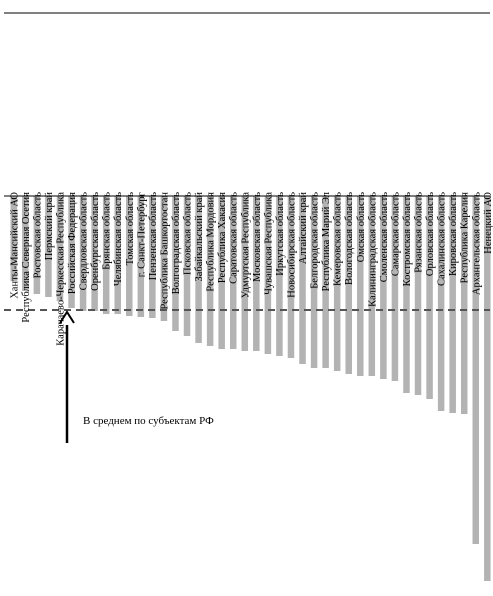  I want to click on category-label-12: г. Санкт-Петербург, so click(141, 234).